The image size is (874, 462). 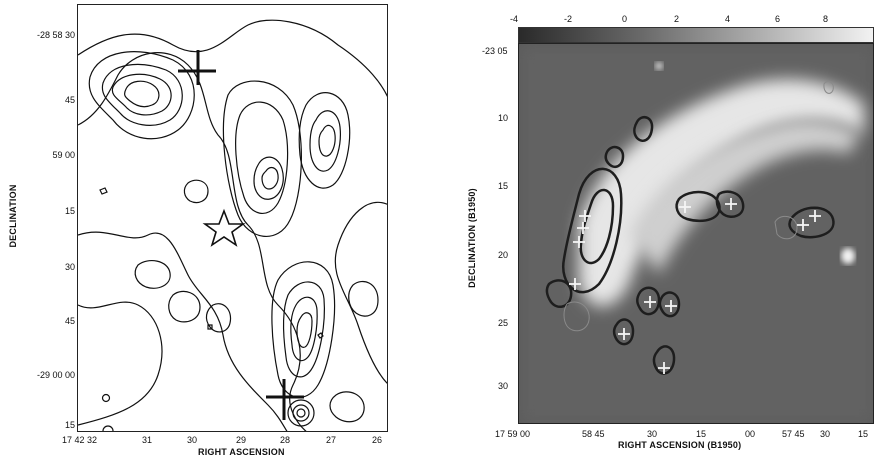 I want to click on x-tick-label: 00, so click(x=750, y=434).